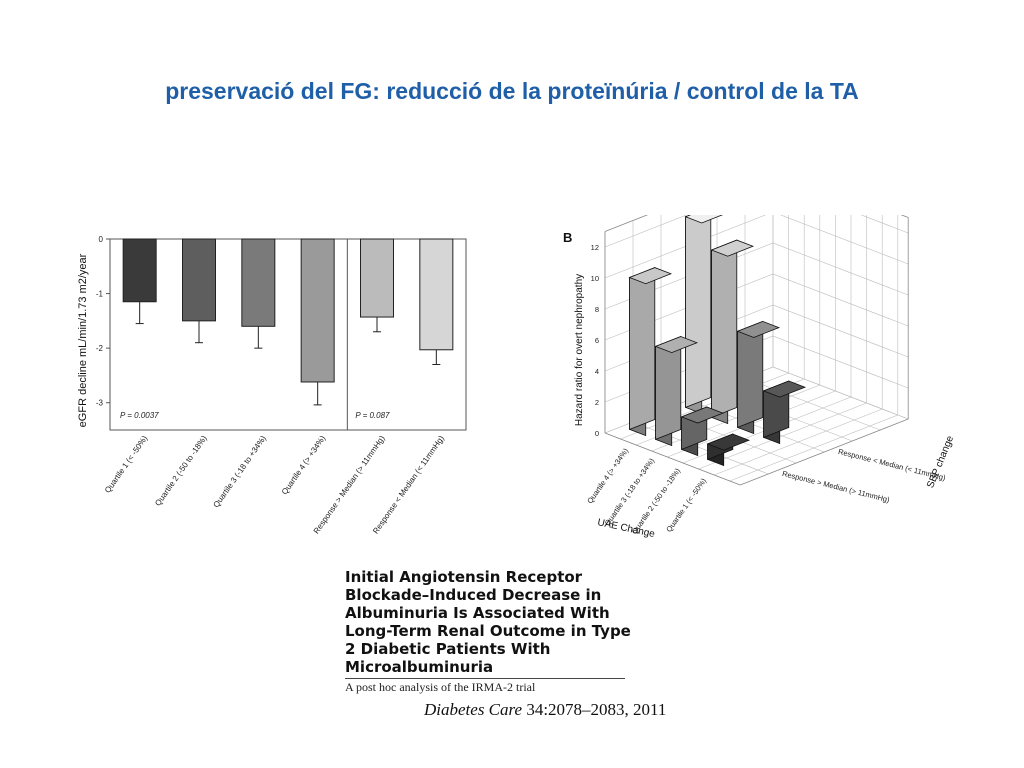  I want to click on z-tick-label: 8, so click(597, 309).